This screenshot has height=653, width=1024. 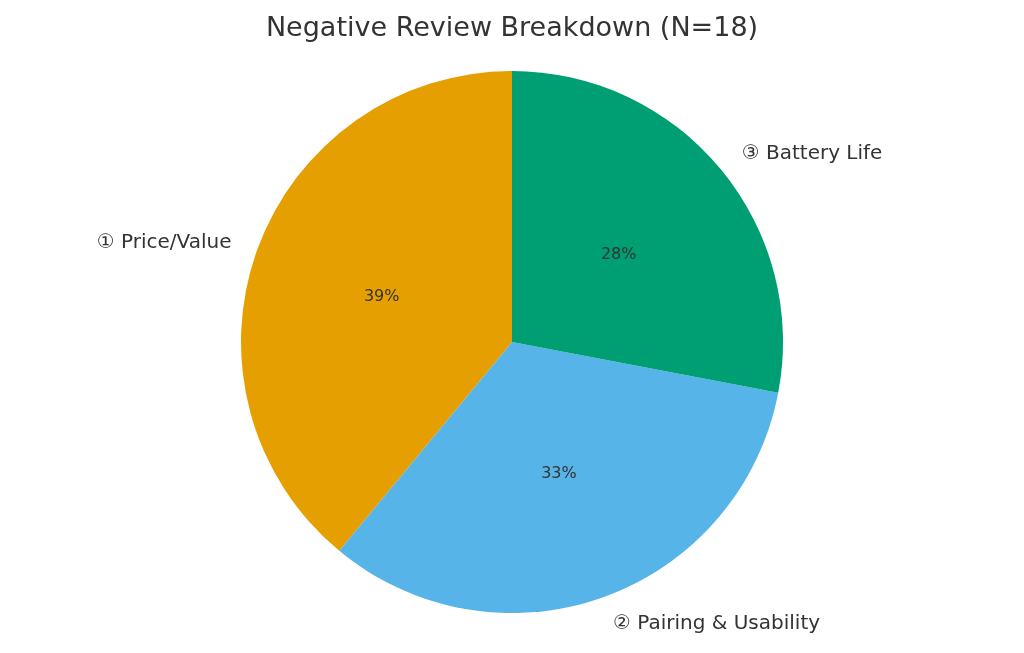 I want to click on data-label: 39%, so click(x=381, y=295).